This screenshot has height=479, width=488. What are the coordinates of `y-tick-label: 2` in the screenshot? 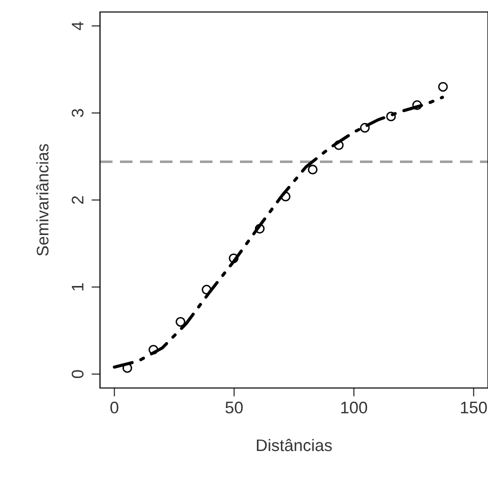 It's located at (78, 200).